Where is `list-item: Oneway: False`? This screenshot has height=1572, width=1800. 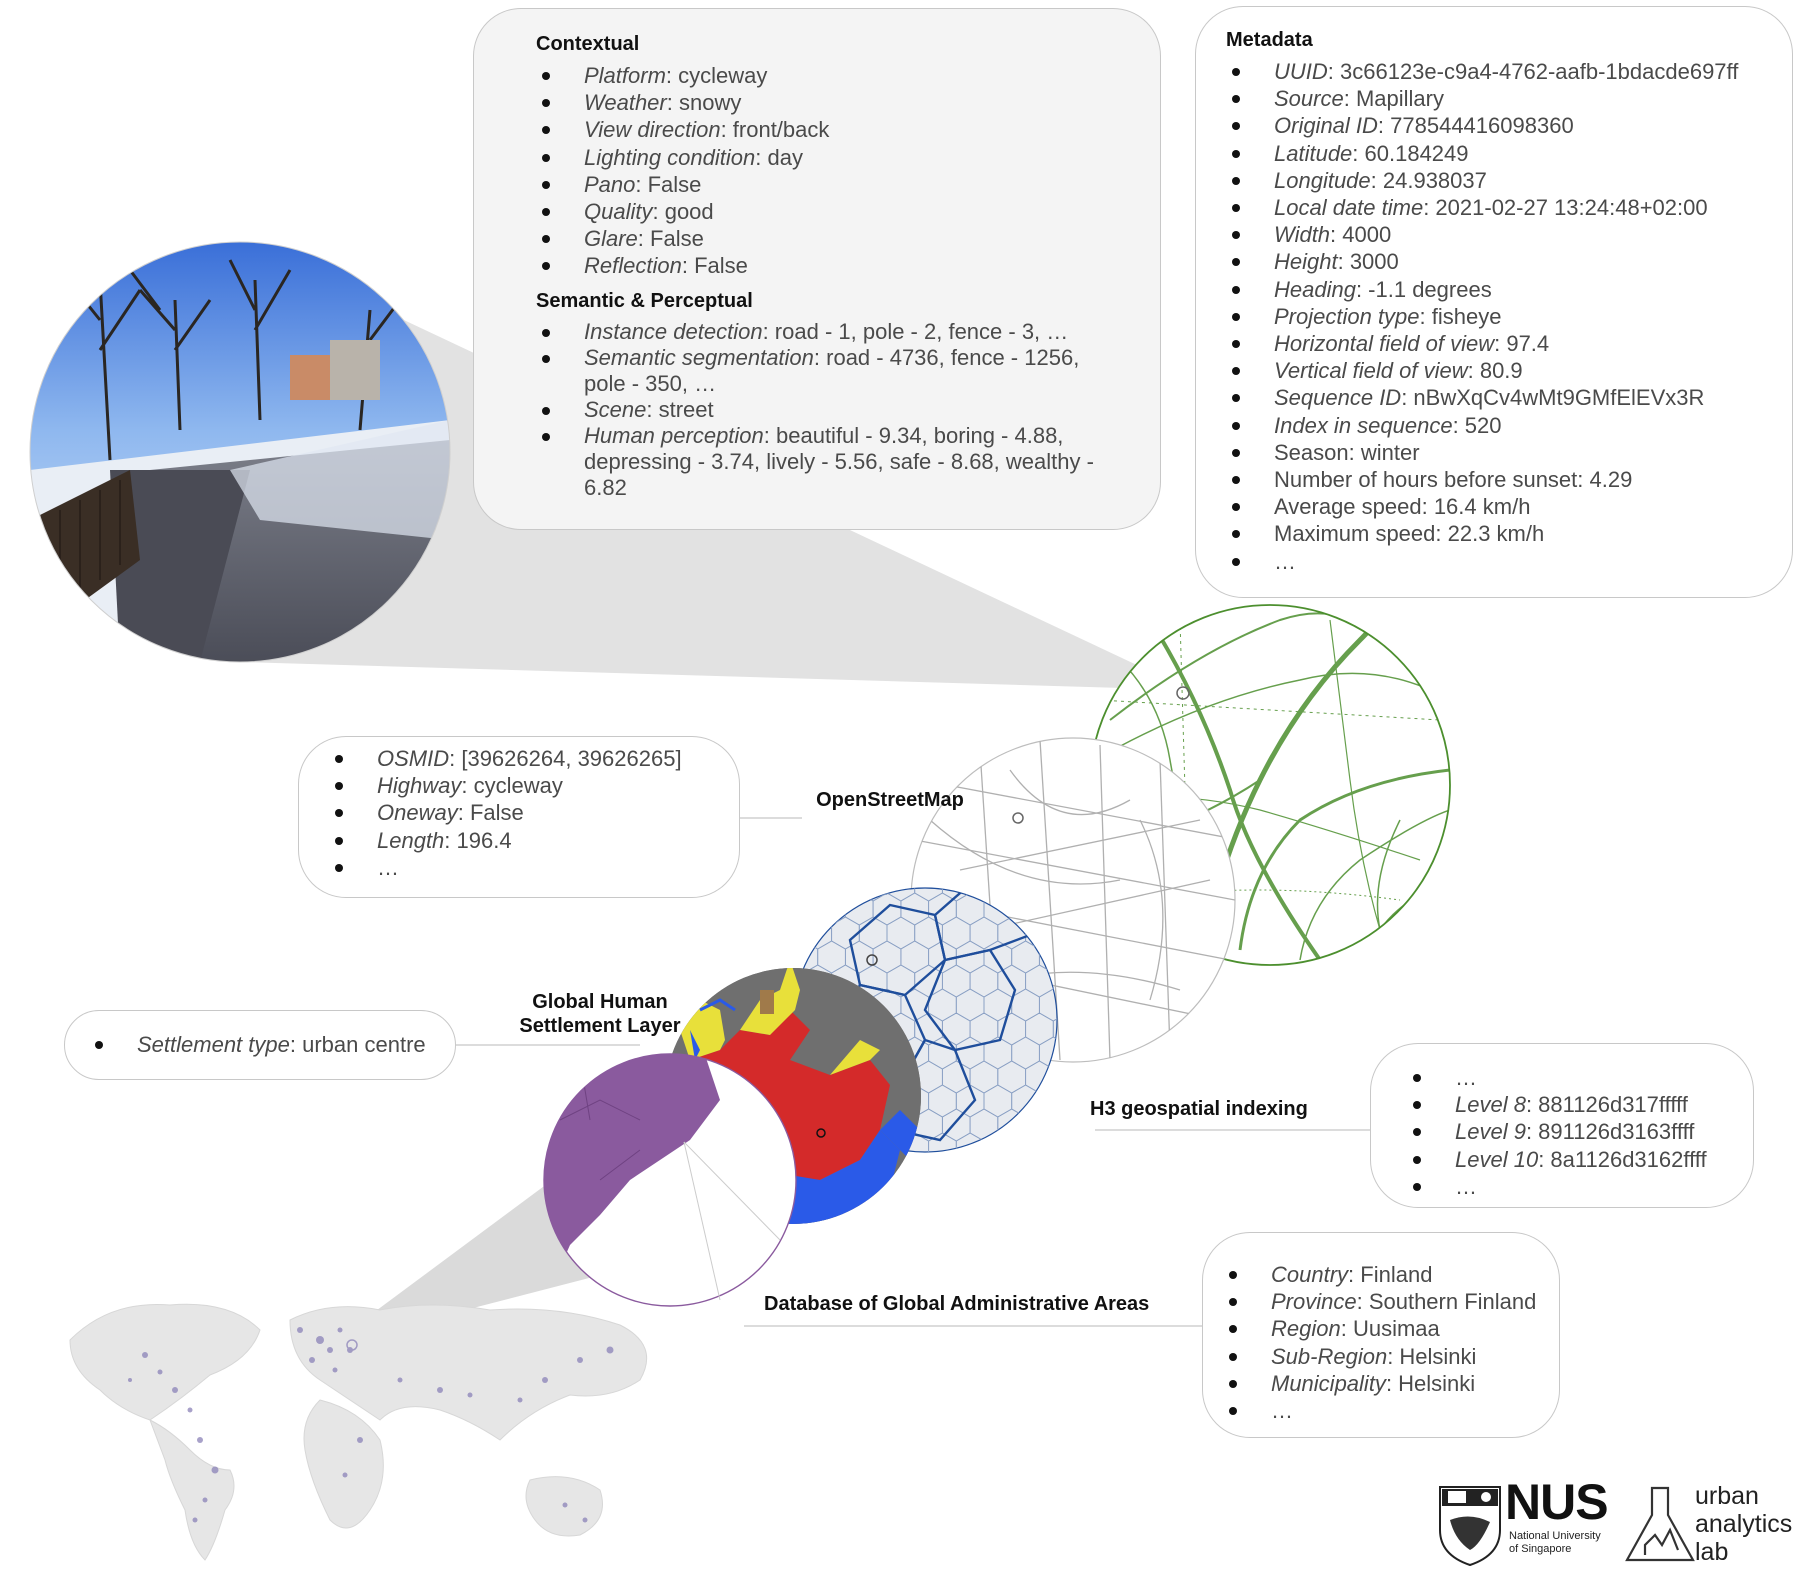
list-item: Oneway: False is located at coordinates (524, 812).